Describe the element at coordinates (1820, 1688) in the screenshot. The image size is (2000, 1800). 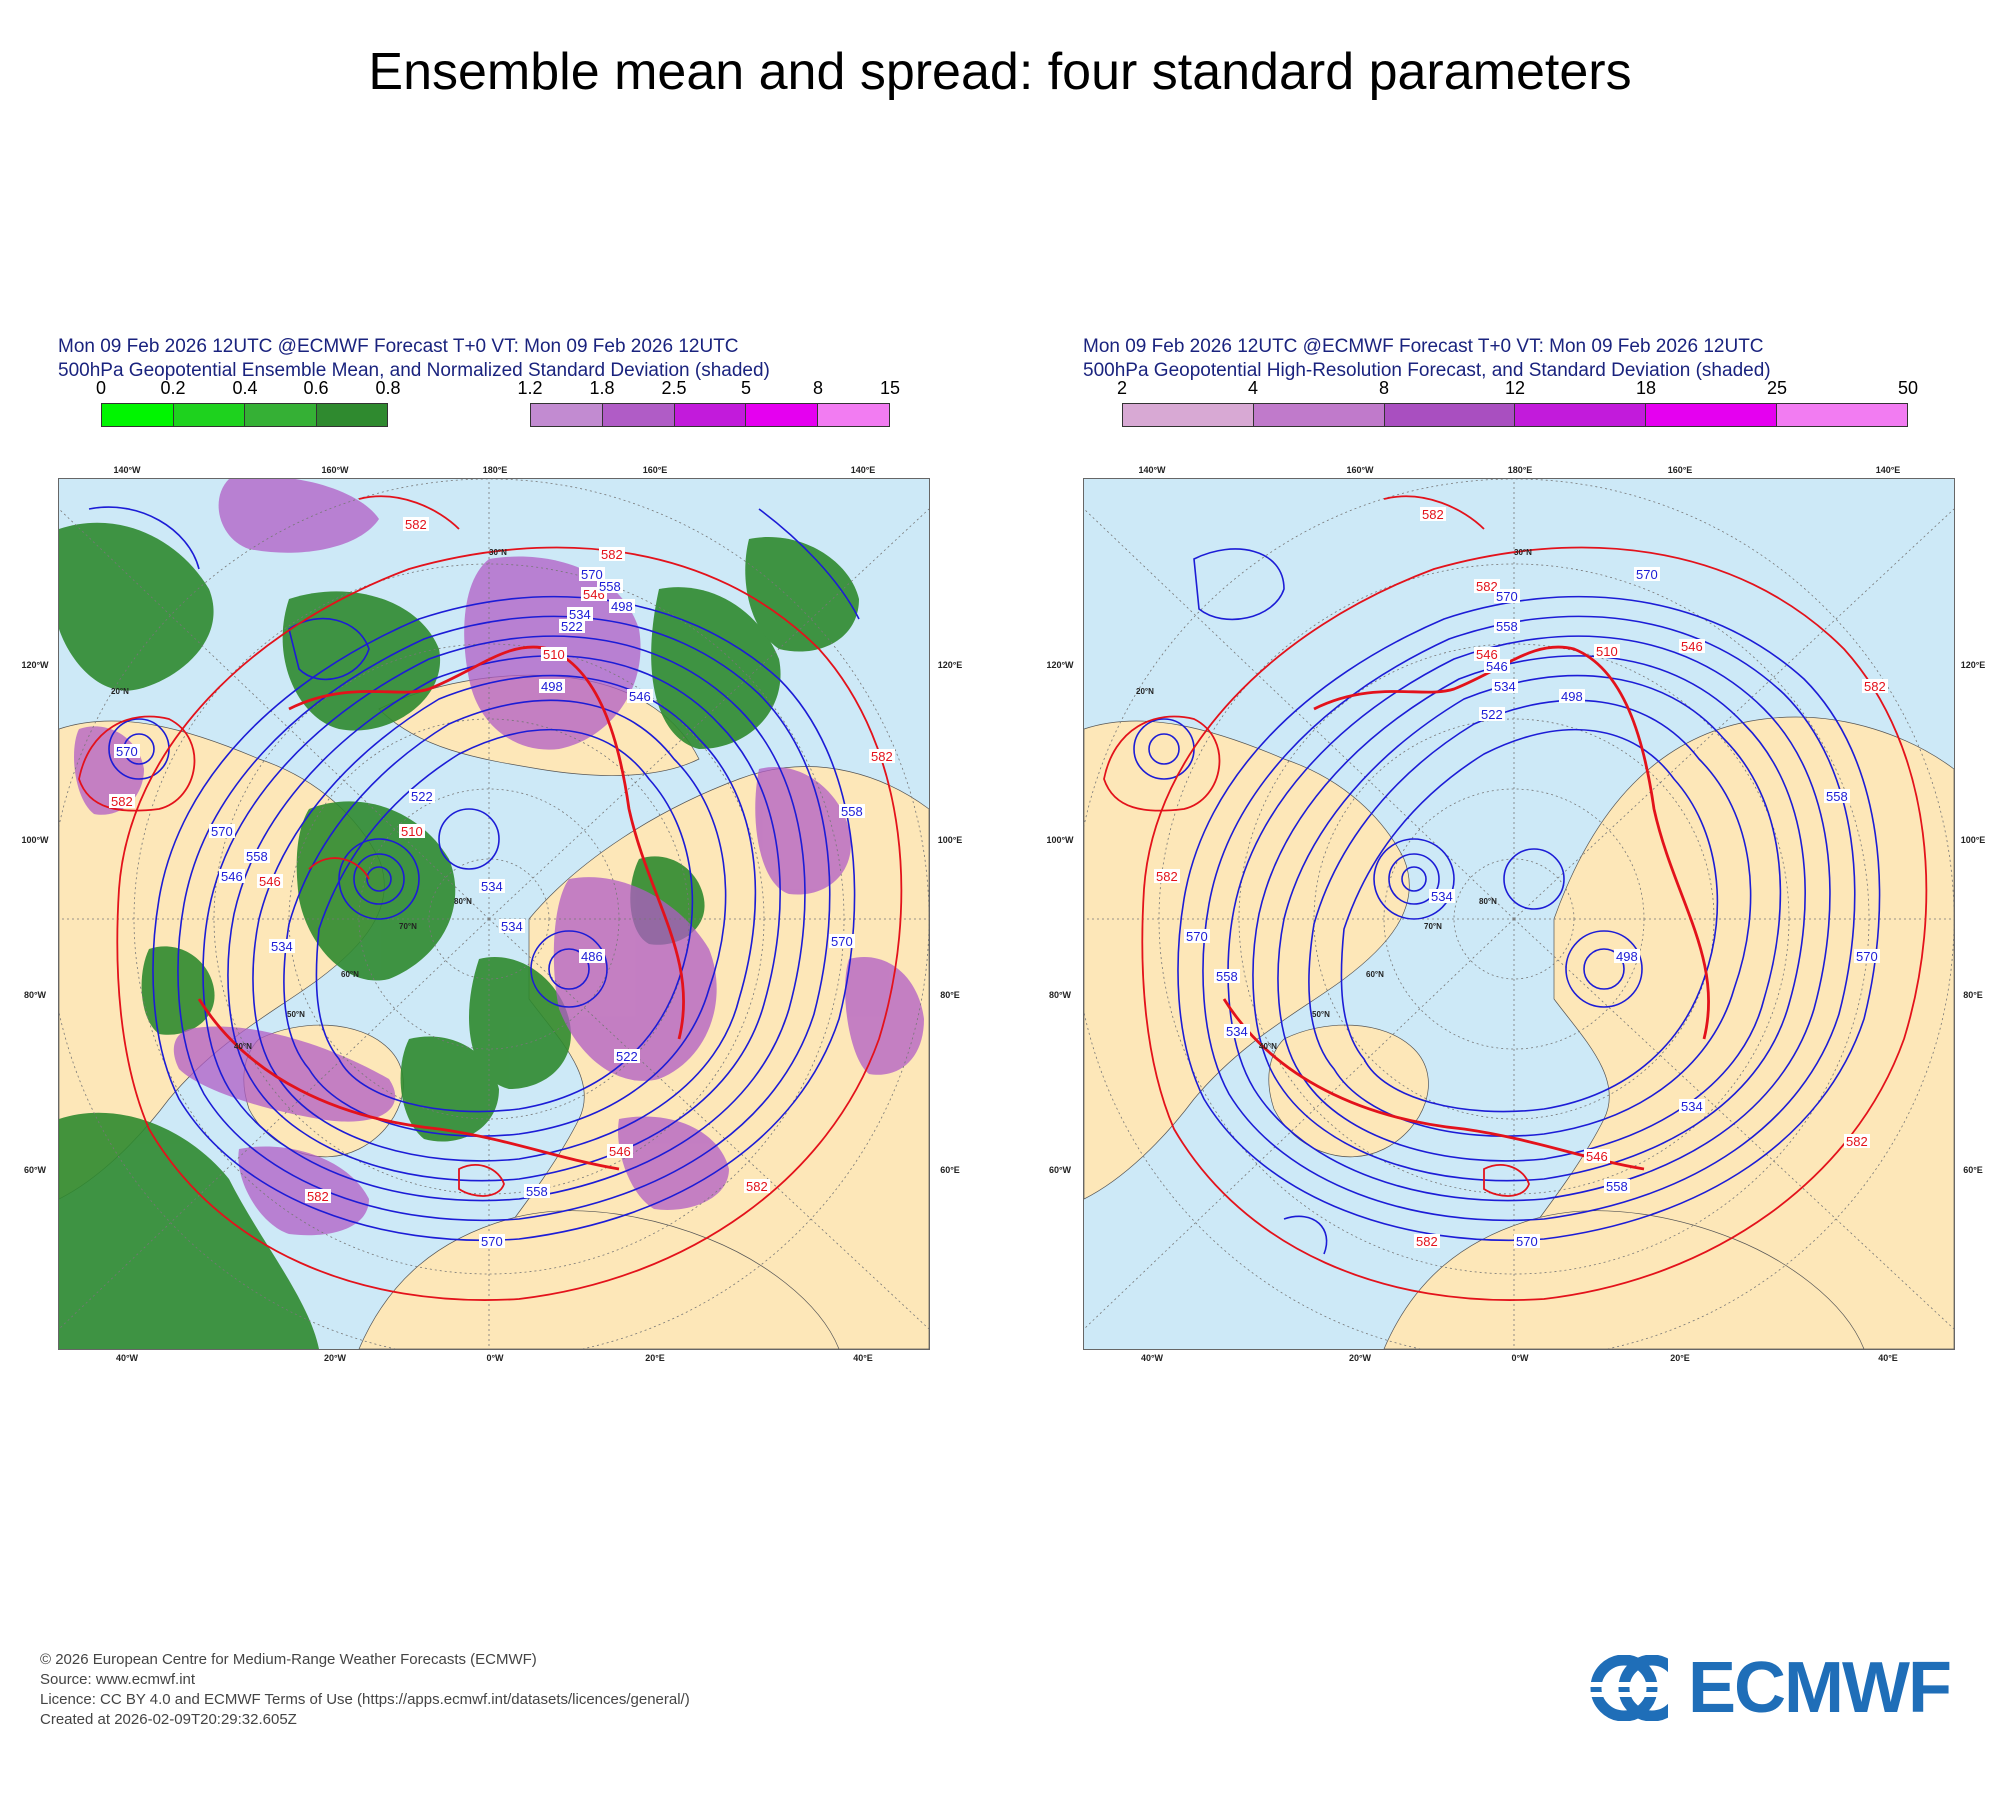
I see `logo-text: ECMWF` at that location.